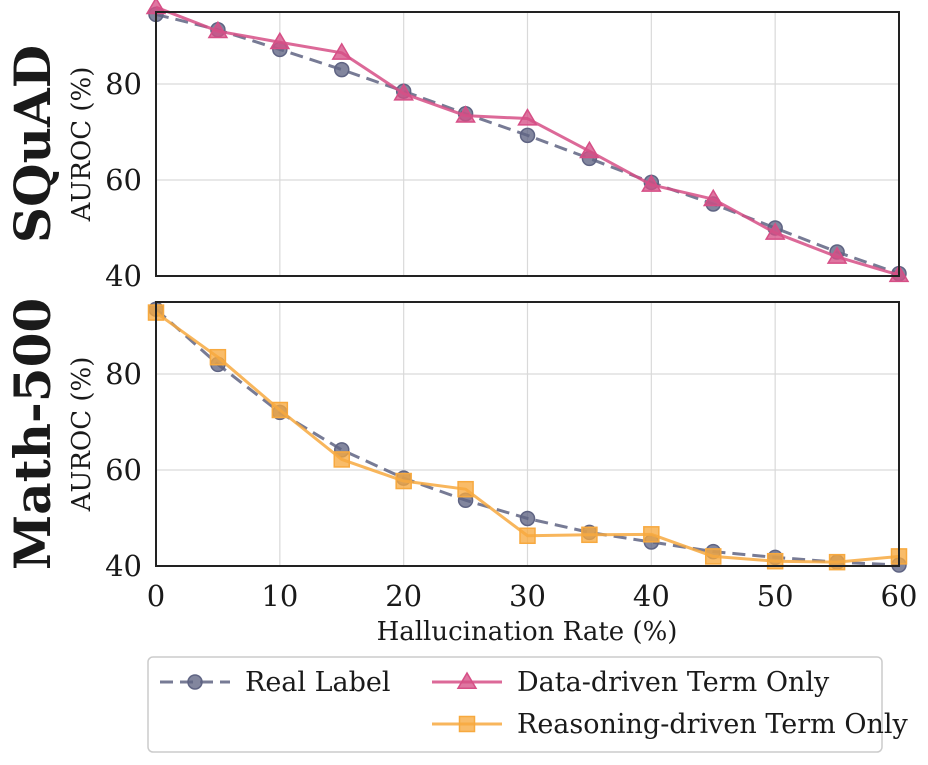  What do you see at coordinates (527, 632) in the screenshot?
I see `x-axis-label: Hallucination Rate (%)` at bounding box center [527, 632].